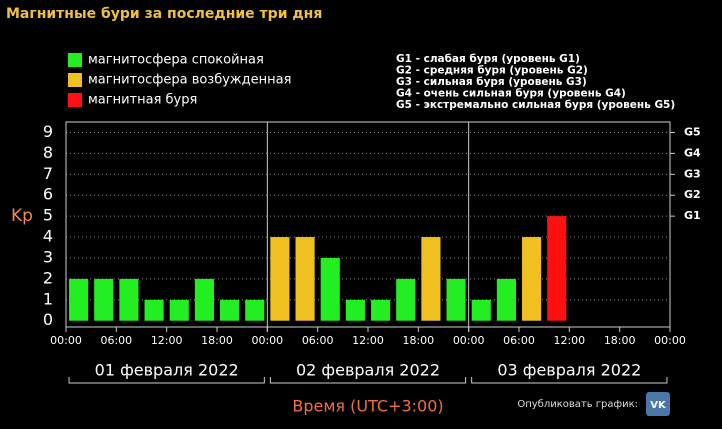 This screenshot has width=722, height=429. What do you see at coordinates (48, 152) in the screenshot?
I see `y-tick-label: 8` at bounding box center [48, 152].